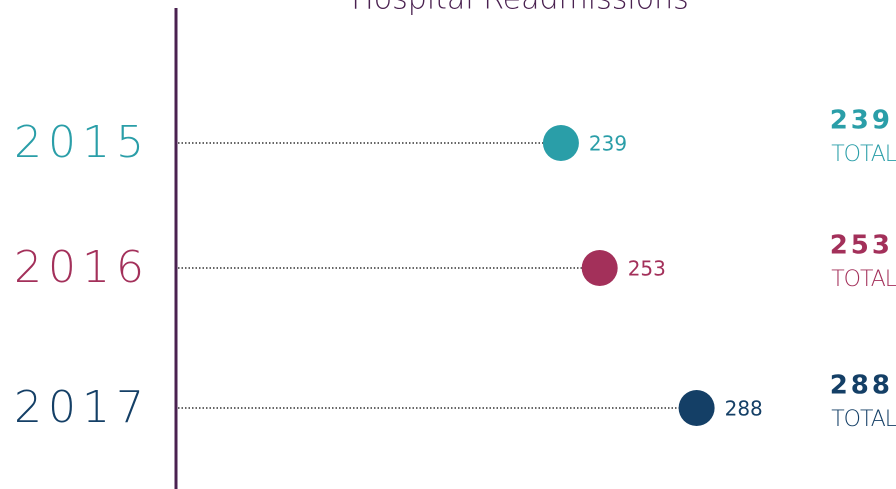 The width and height of the screenshot is (896, 489). What do you see at coordinates (861, 121) in the screenshot?
I see `total-value: 239` at bounding box center [861, 121].